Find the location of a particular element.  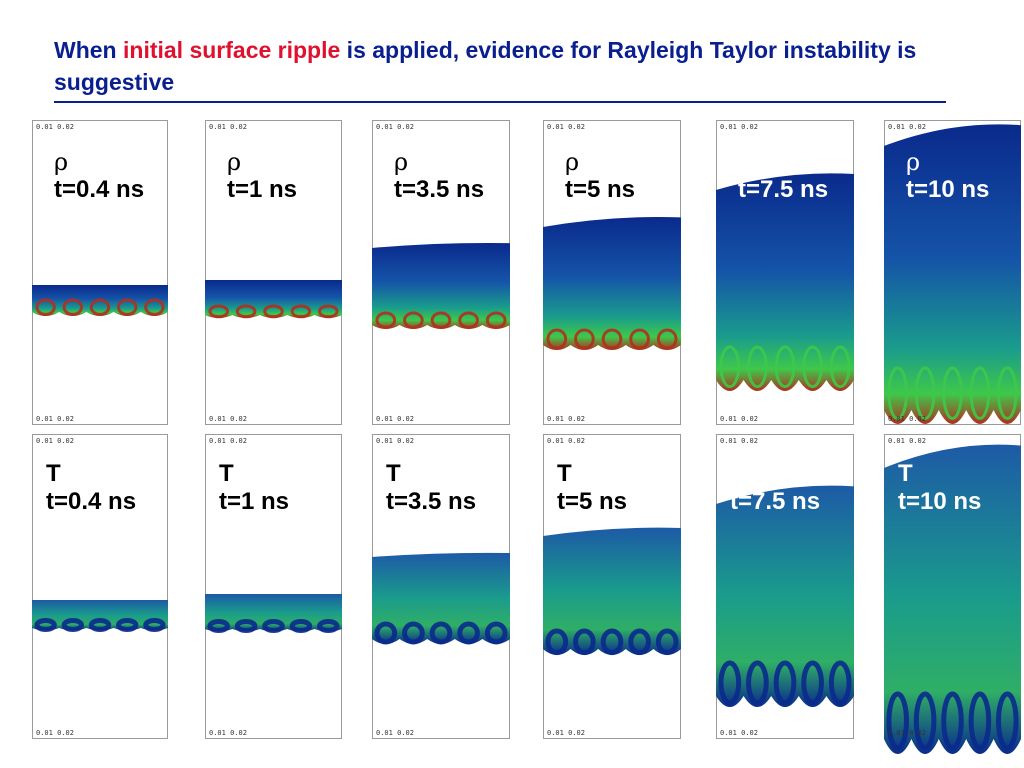

sim-panel: 0.01 0.02 0.01 0.02 ρ t=3.5 ns is located at coordinates (441, 272).